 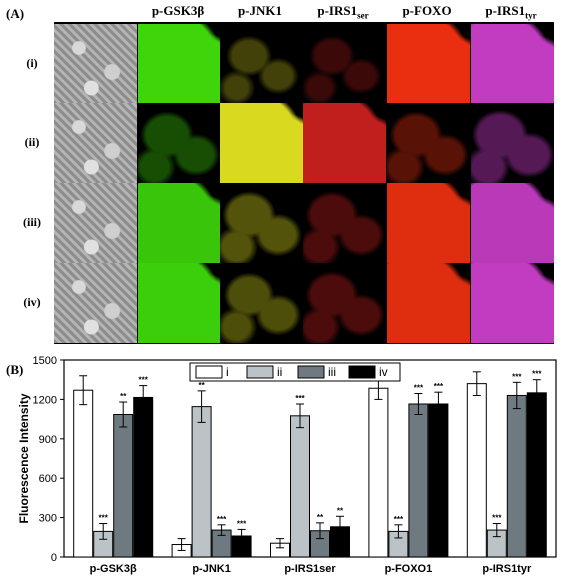 What do you see at coordinates (344, 223) in the screenshot?
I see `fluorescence-tile-r3-c3` at bounding box center [344, 223].